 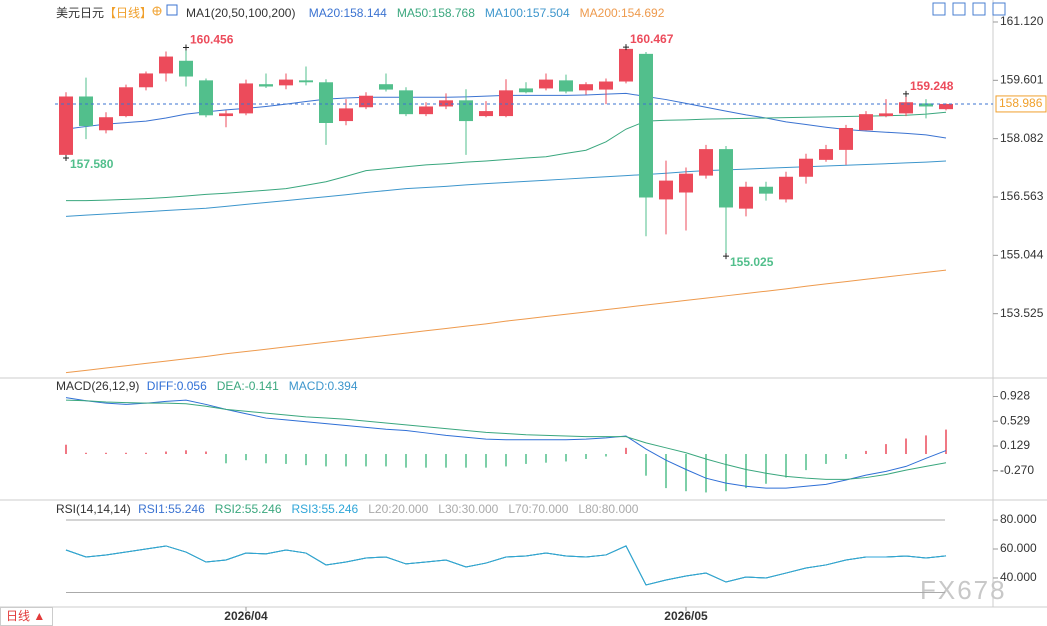 I want to click on y-tick-label: 60.000, so click(x=1018, y=548).